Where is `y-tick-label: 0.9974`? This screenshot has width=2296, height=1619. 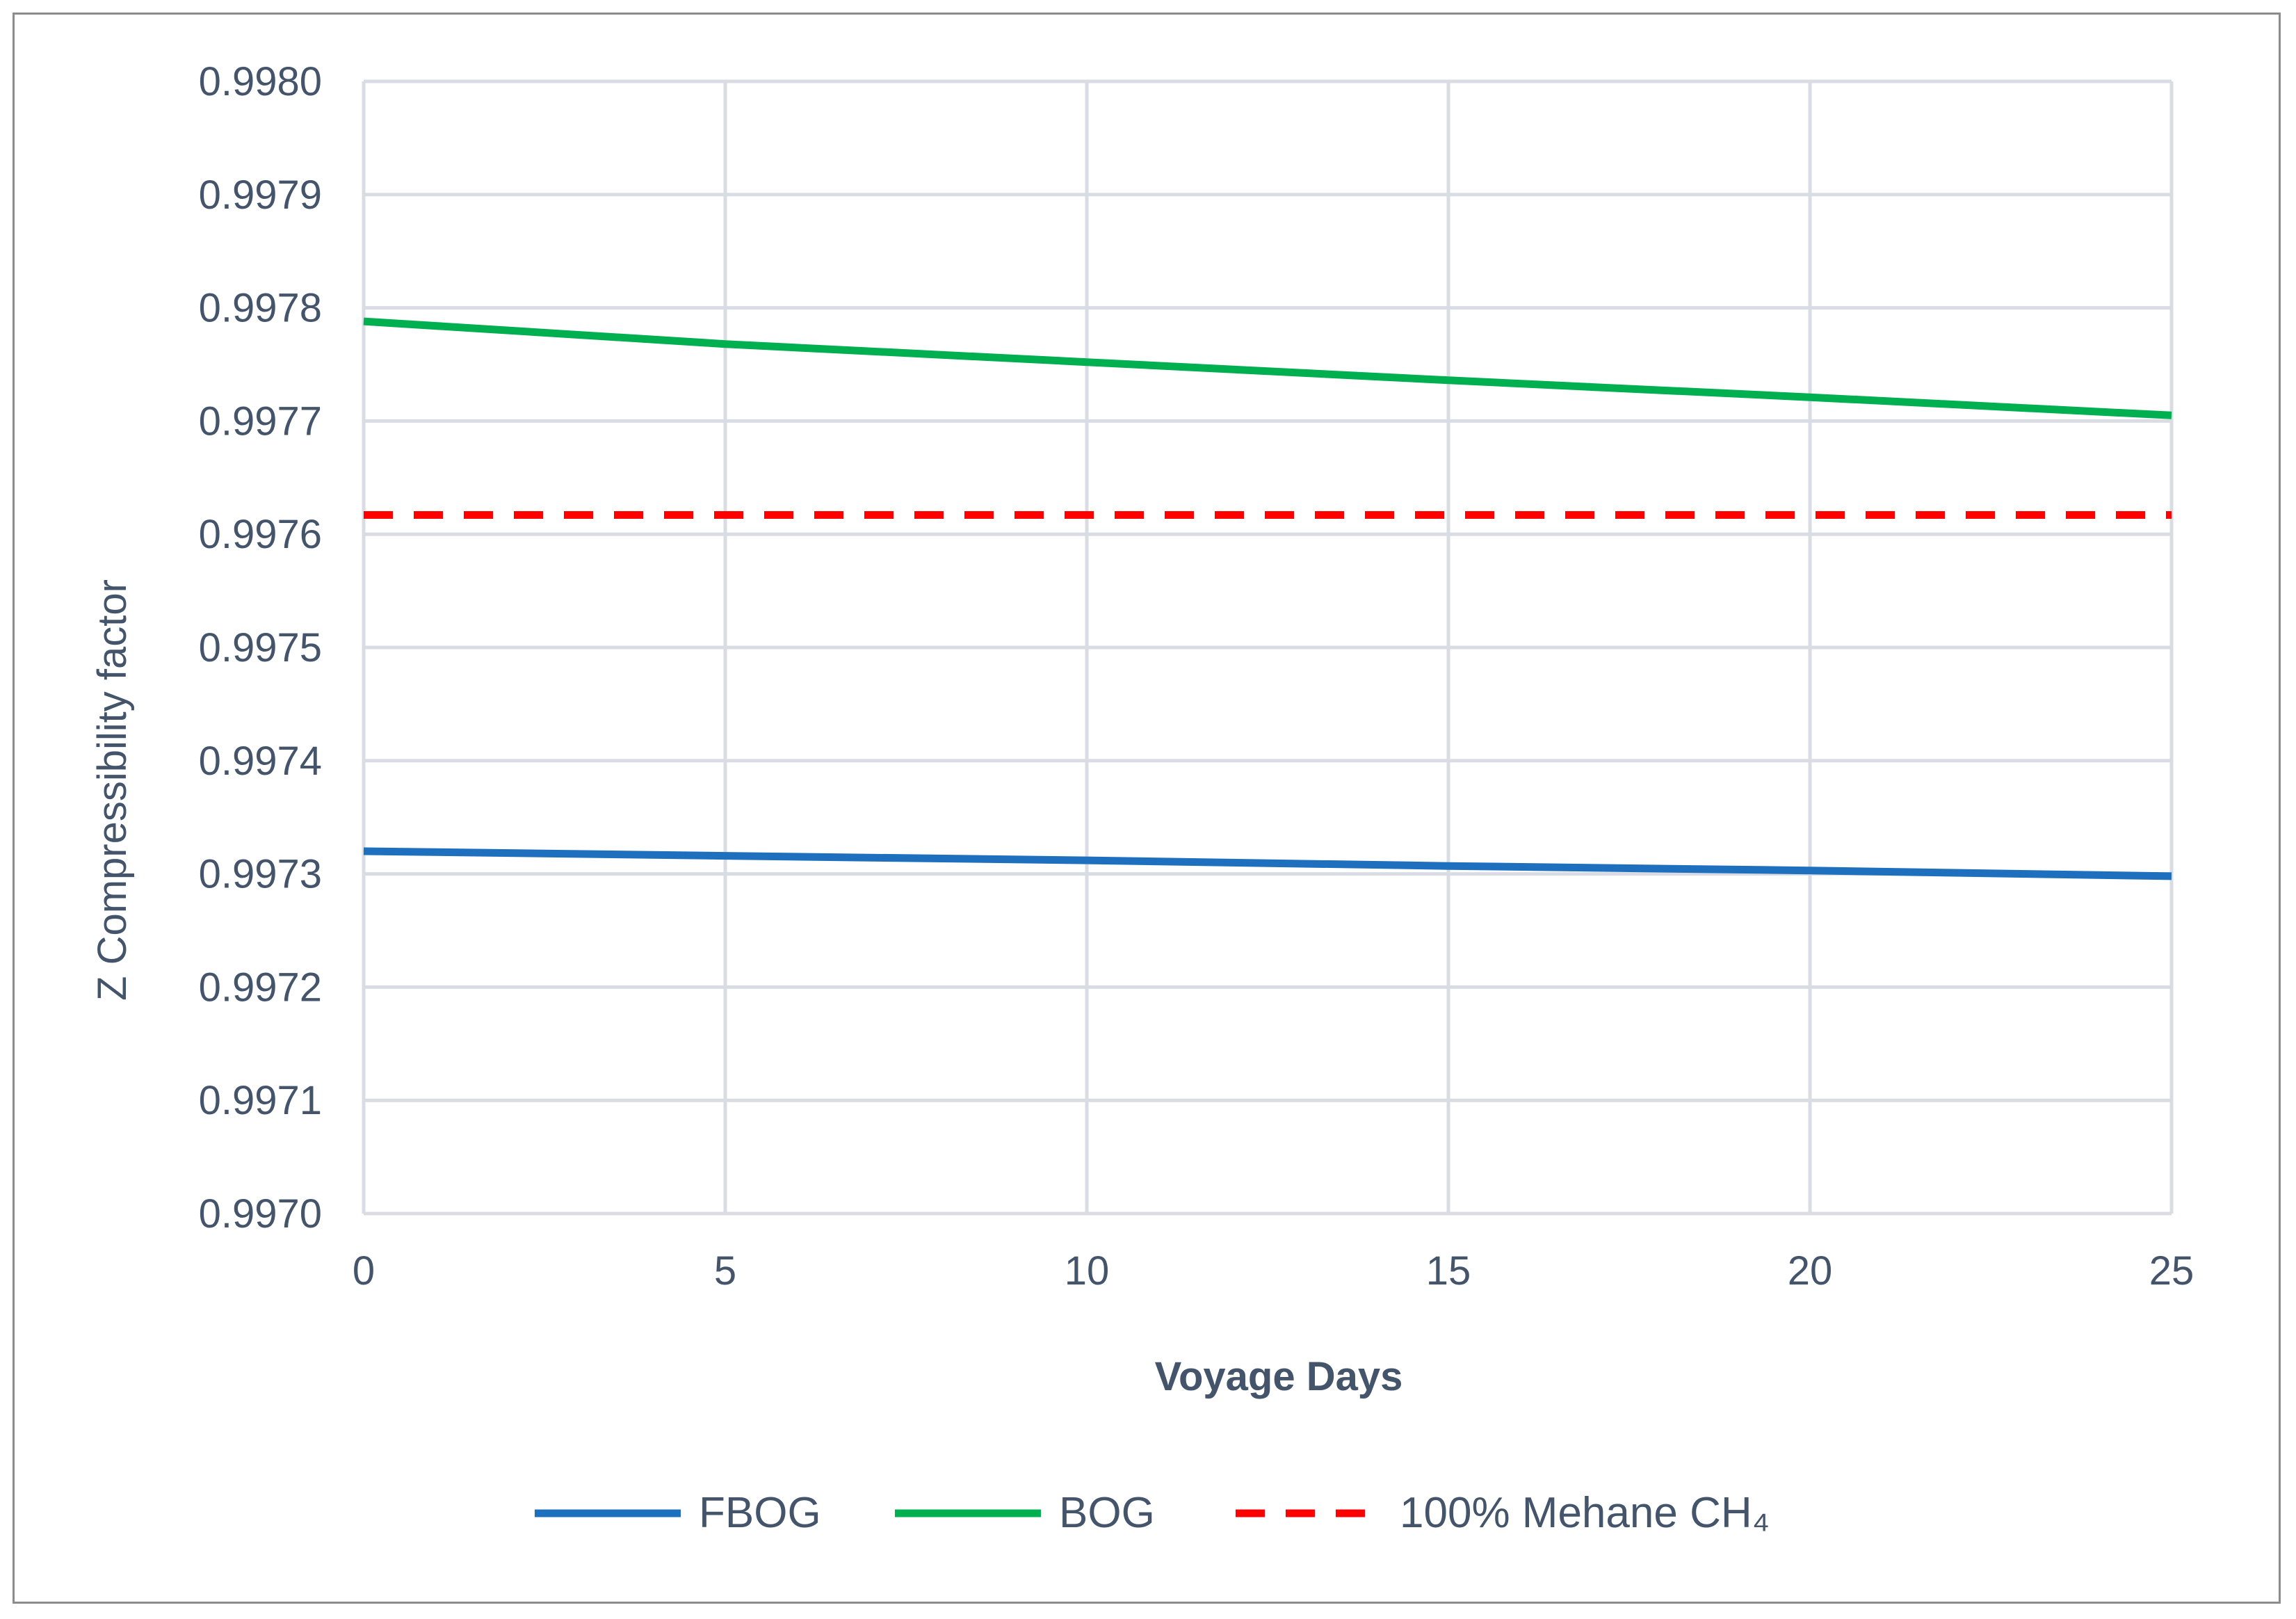
y-tick-label: 0.9974 is located at coordinates (260, 761).